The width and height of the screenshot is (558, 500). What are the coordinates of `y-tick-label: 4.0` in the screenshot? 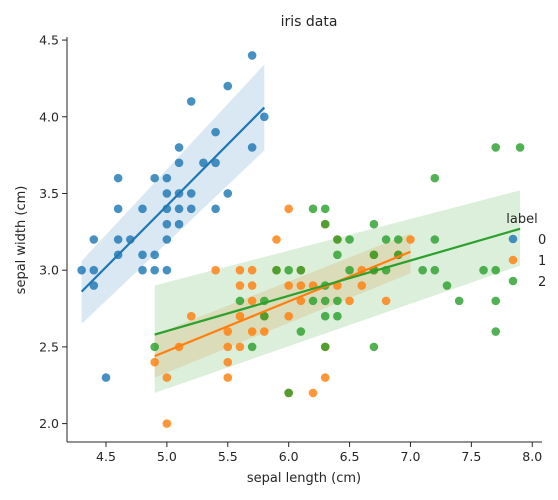 It's located at (49, 116).